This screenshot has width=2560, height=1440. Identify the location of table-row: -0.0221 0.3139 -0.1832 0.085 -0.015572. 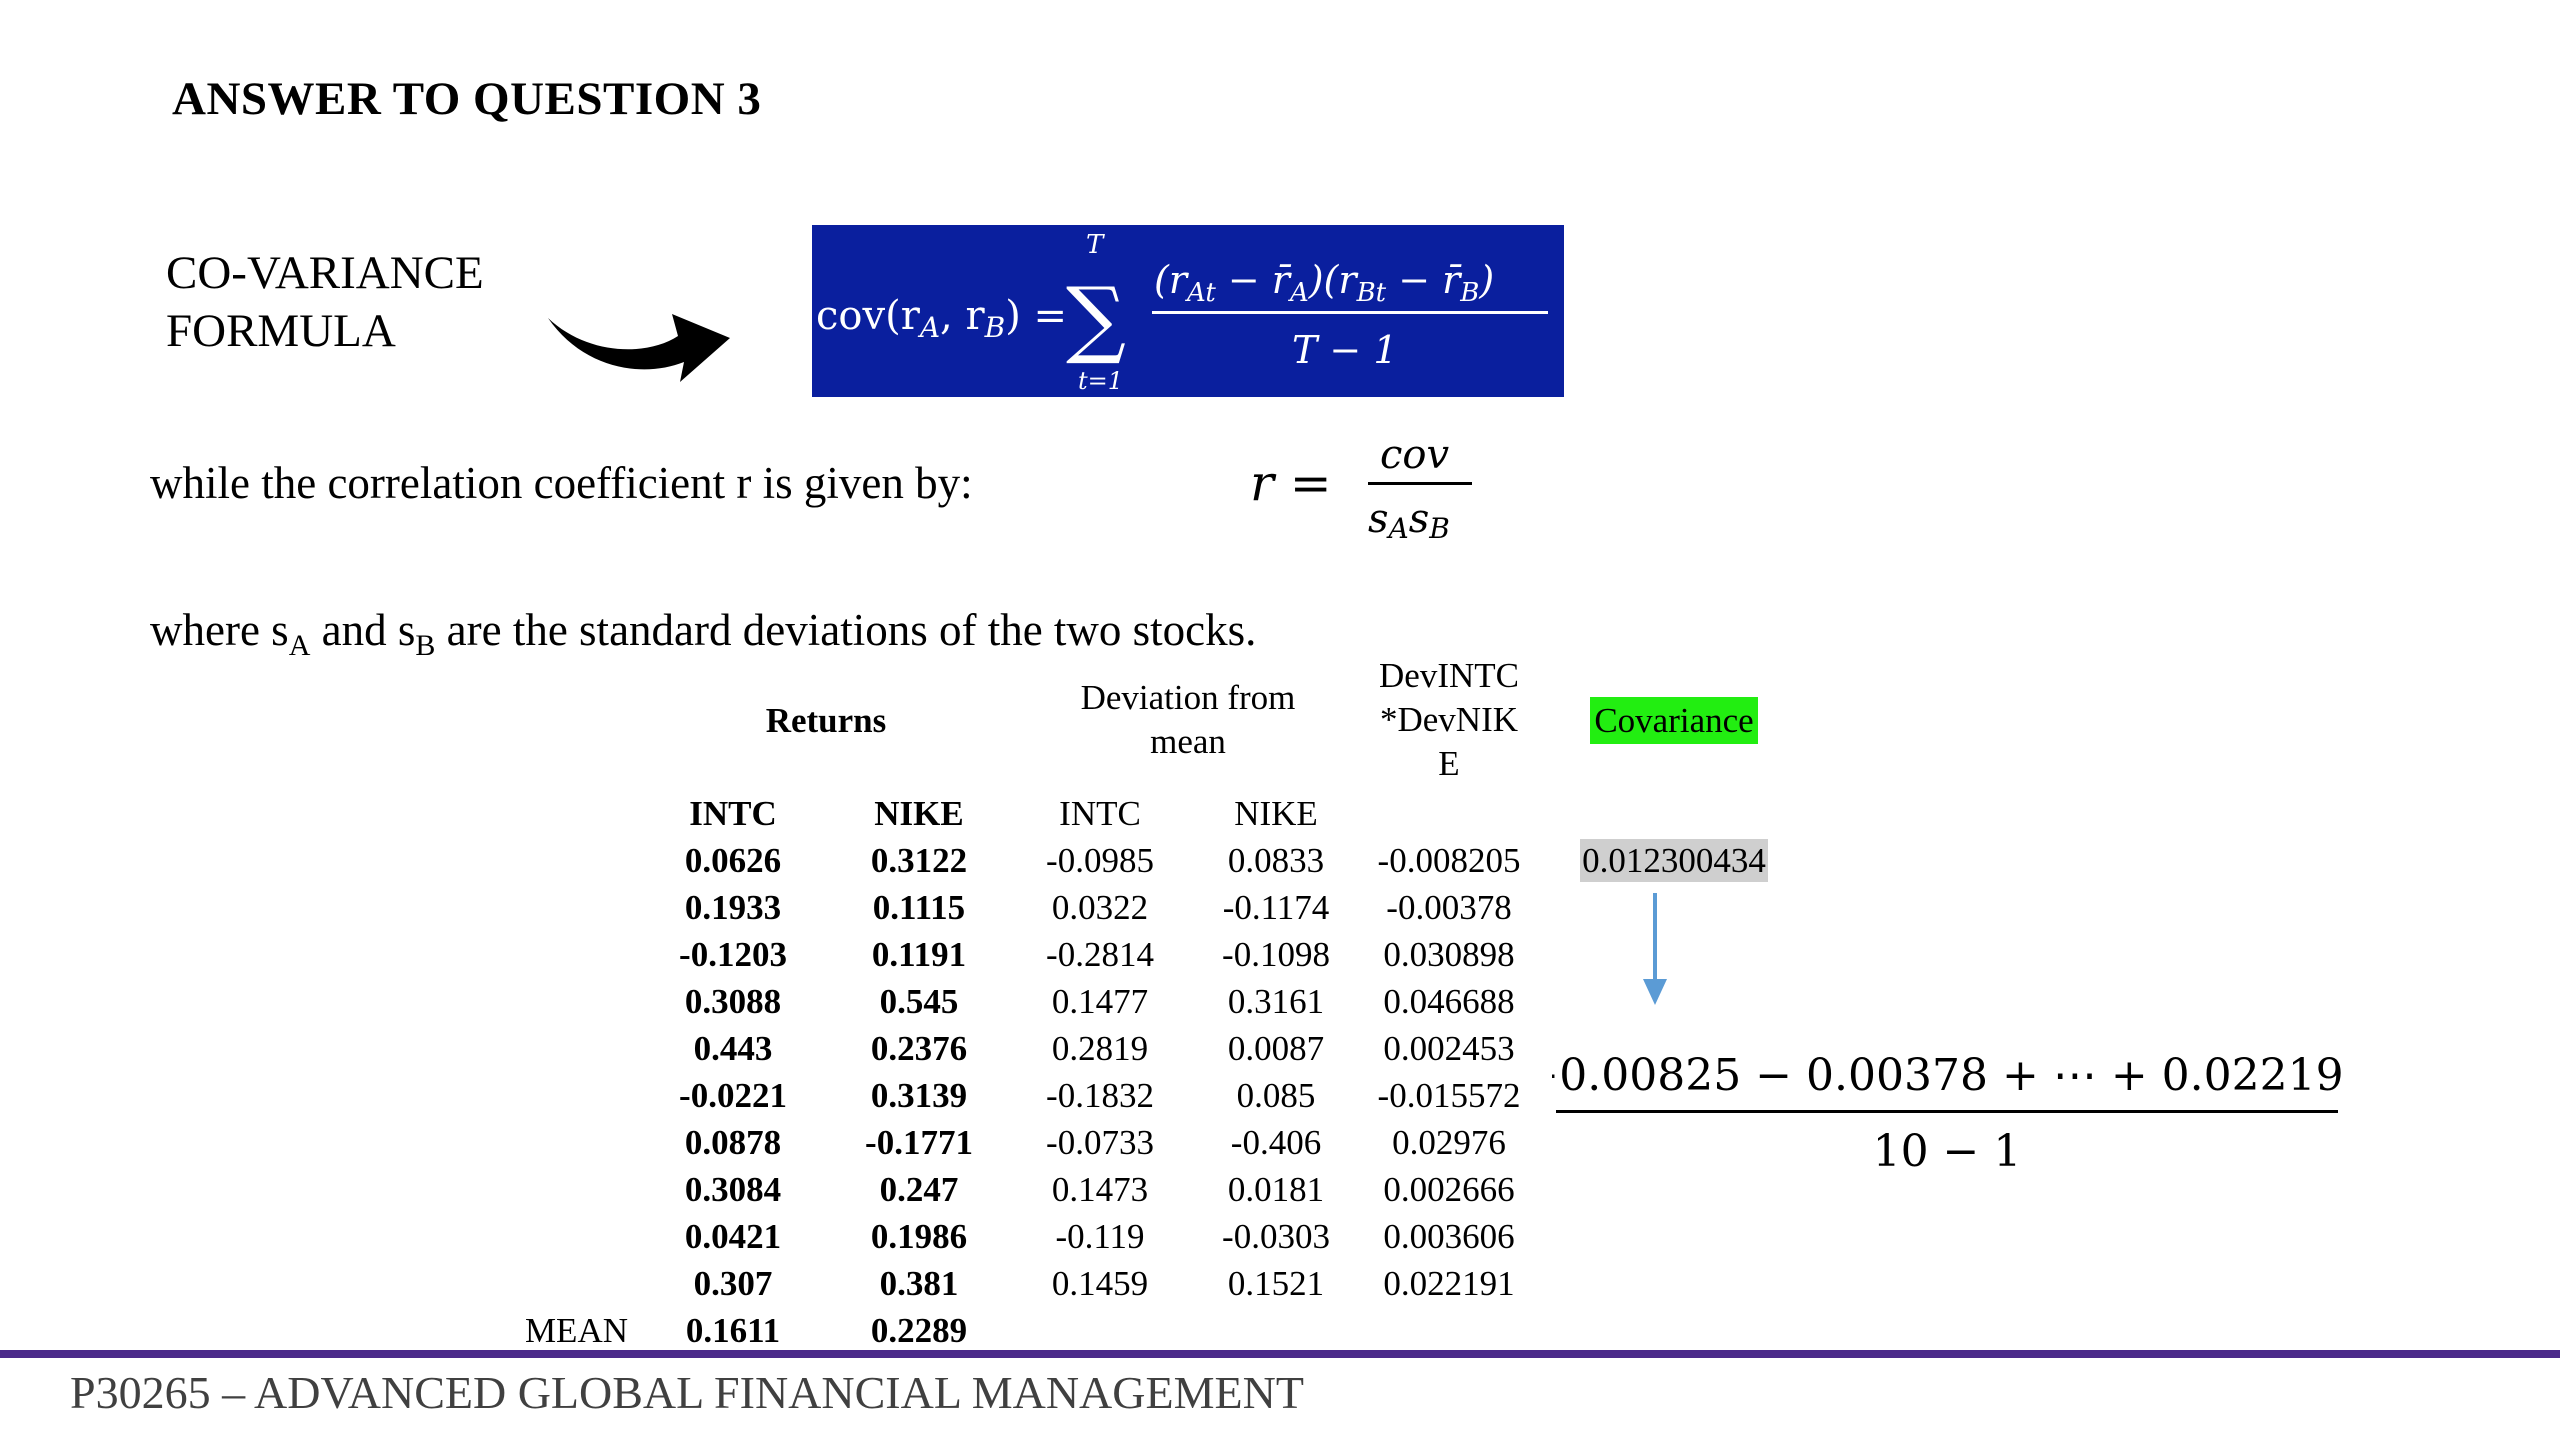
(1141, 1095).